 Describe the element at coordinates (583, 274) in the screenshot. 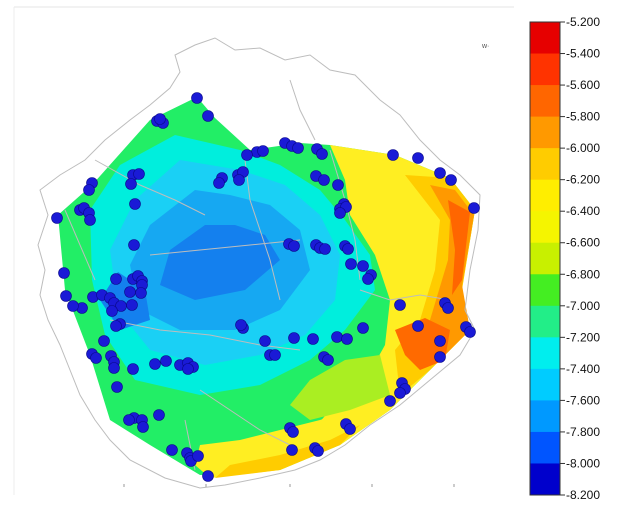

I see `legend-label: -6.800` at that location.